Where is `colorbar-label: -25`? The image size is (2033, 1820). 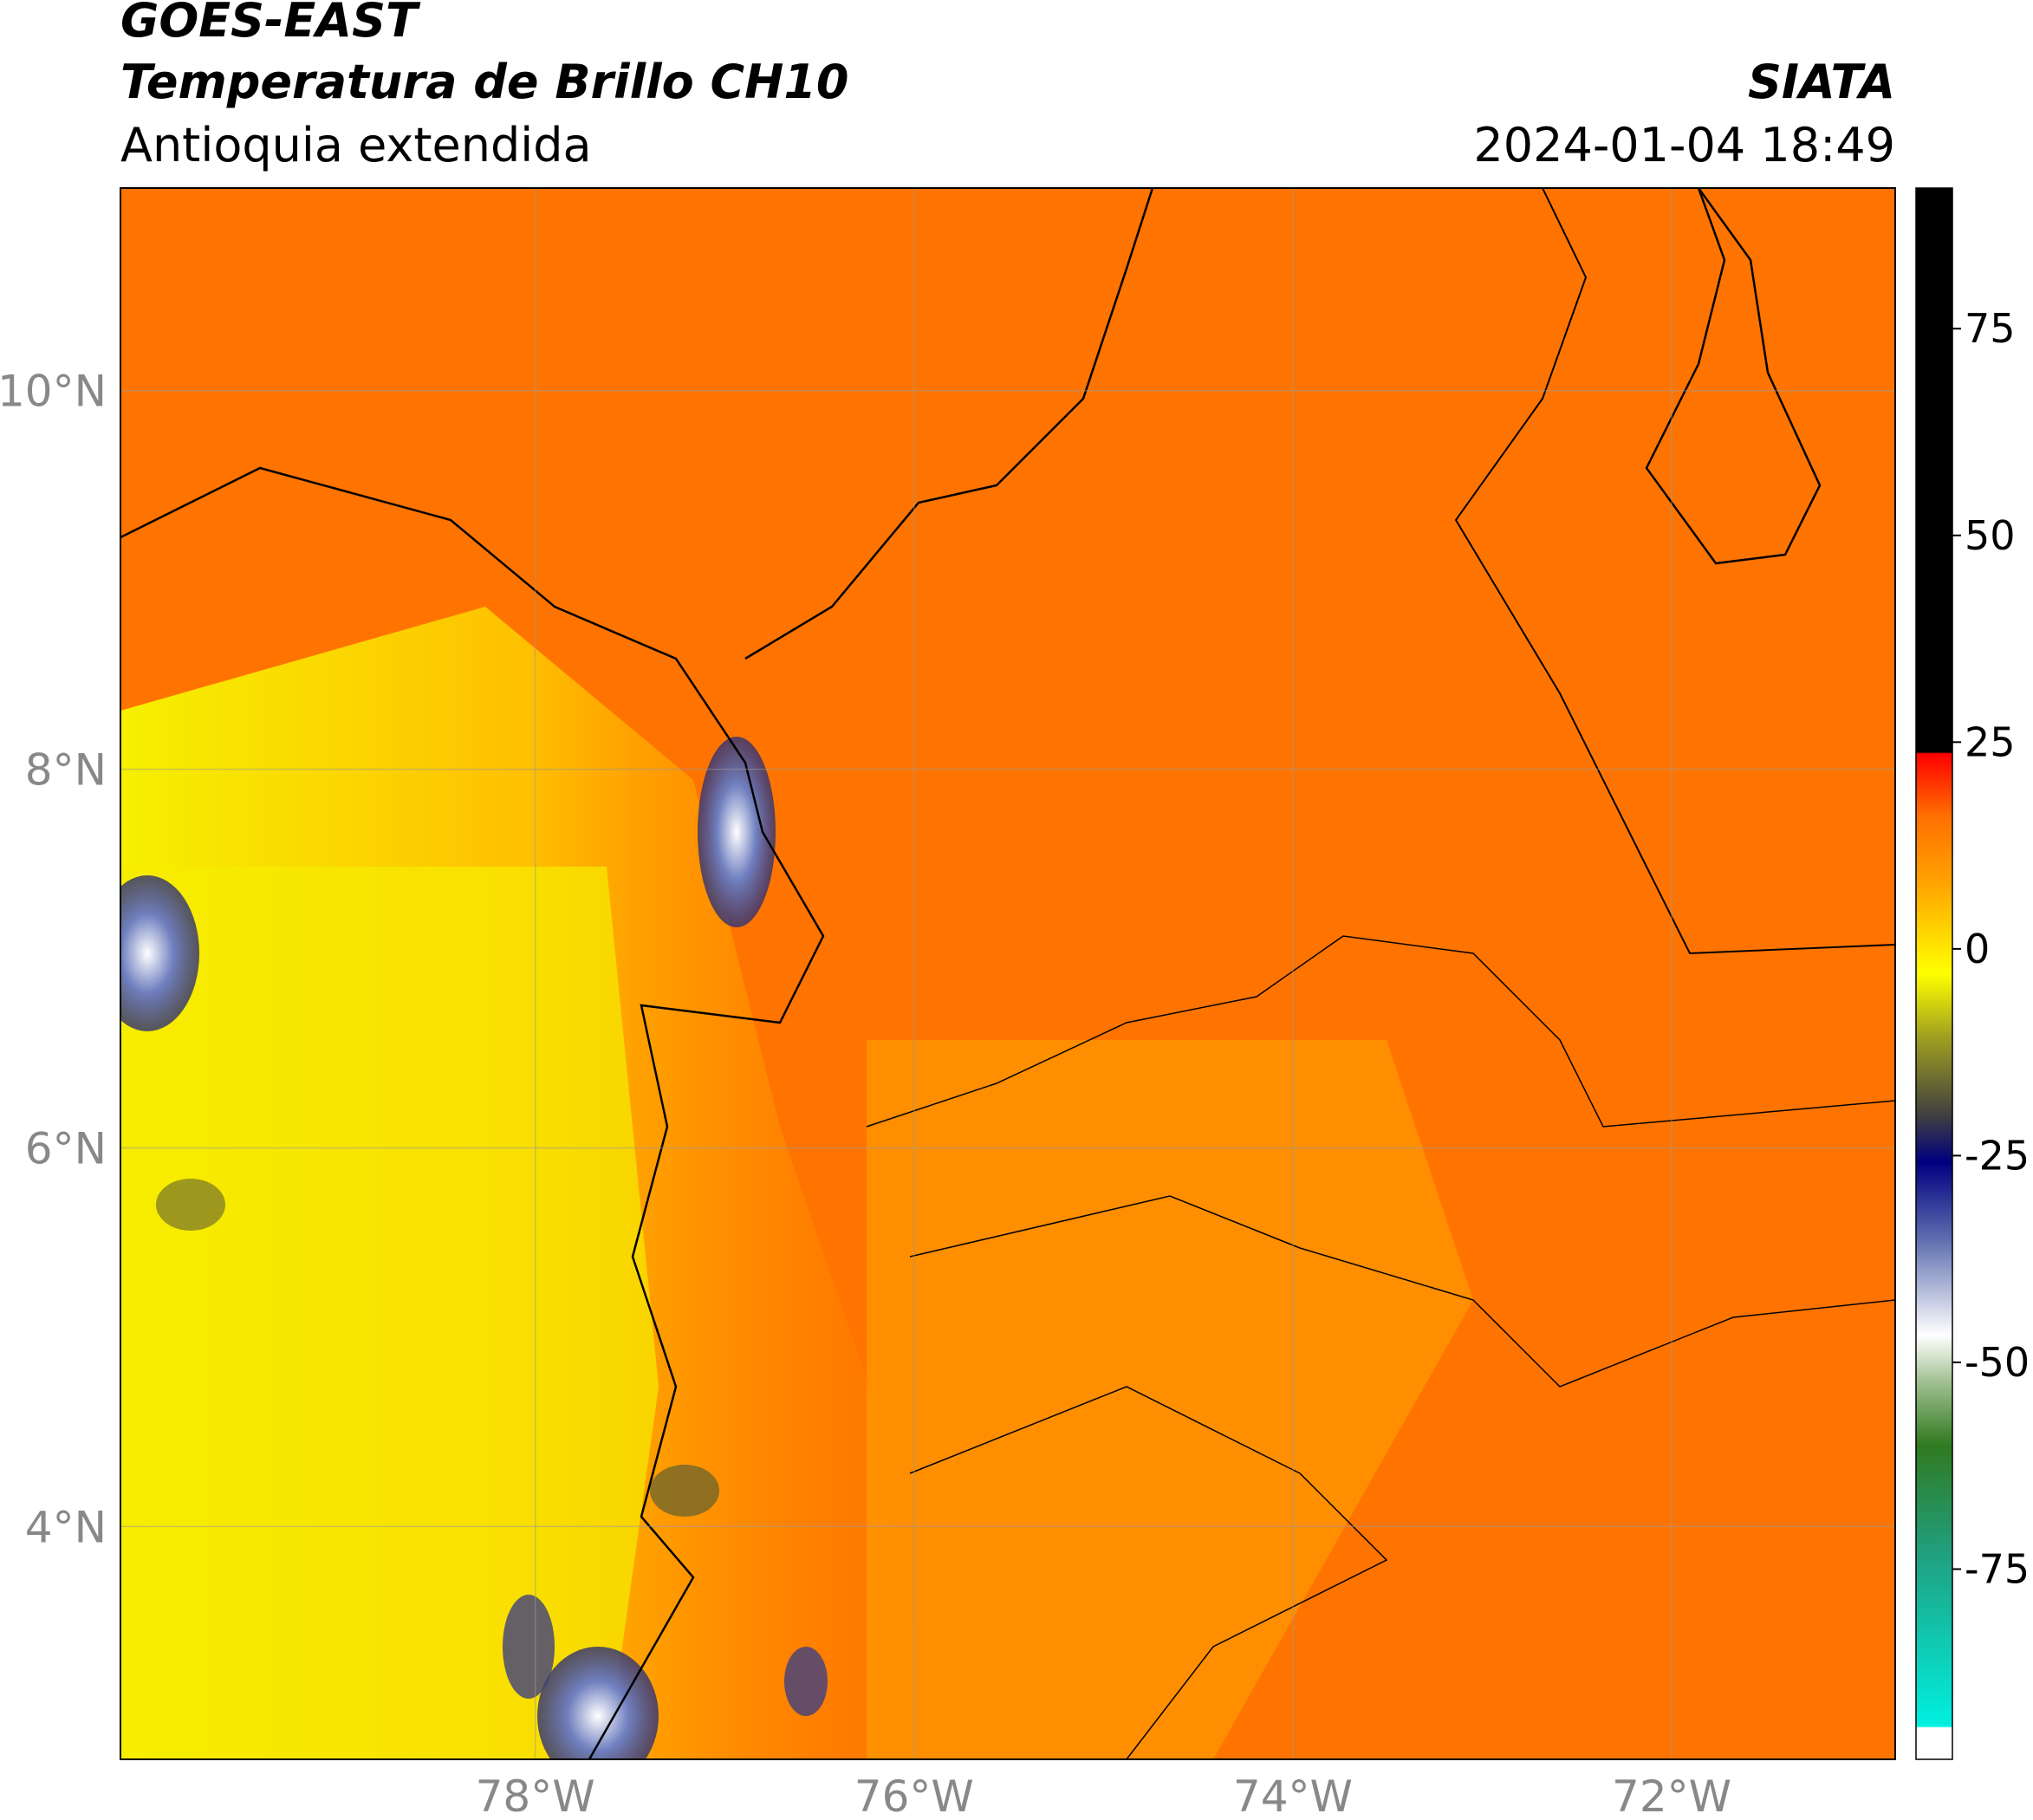 colorbar-label: -25 is located at coordinates (1997, 1155).